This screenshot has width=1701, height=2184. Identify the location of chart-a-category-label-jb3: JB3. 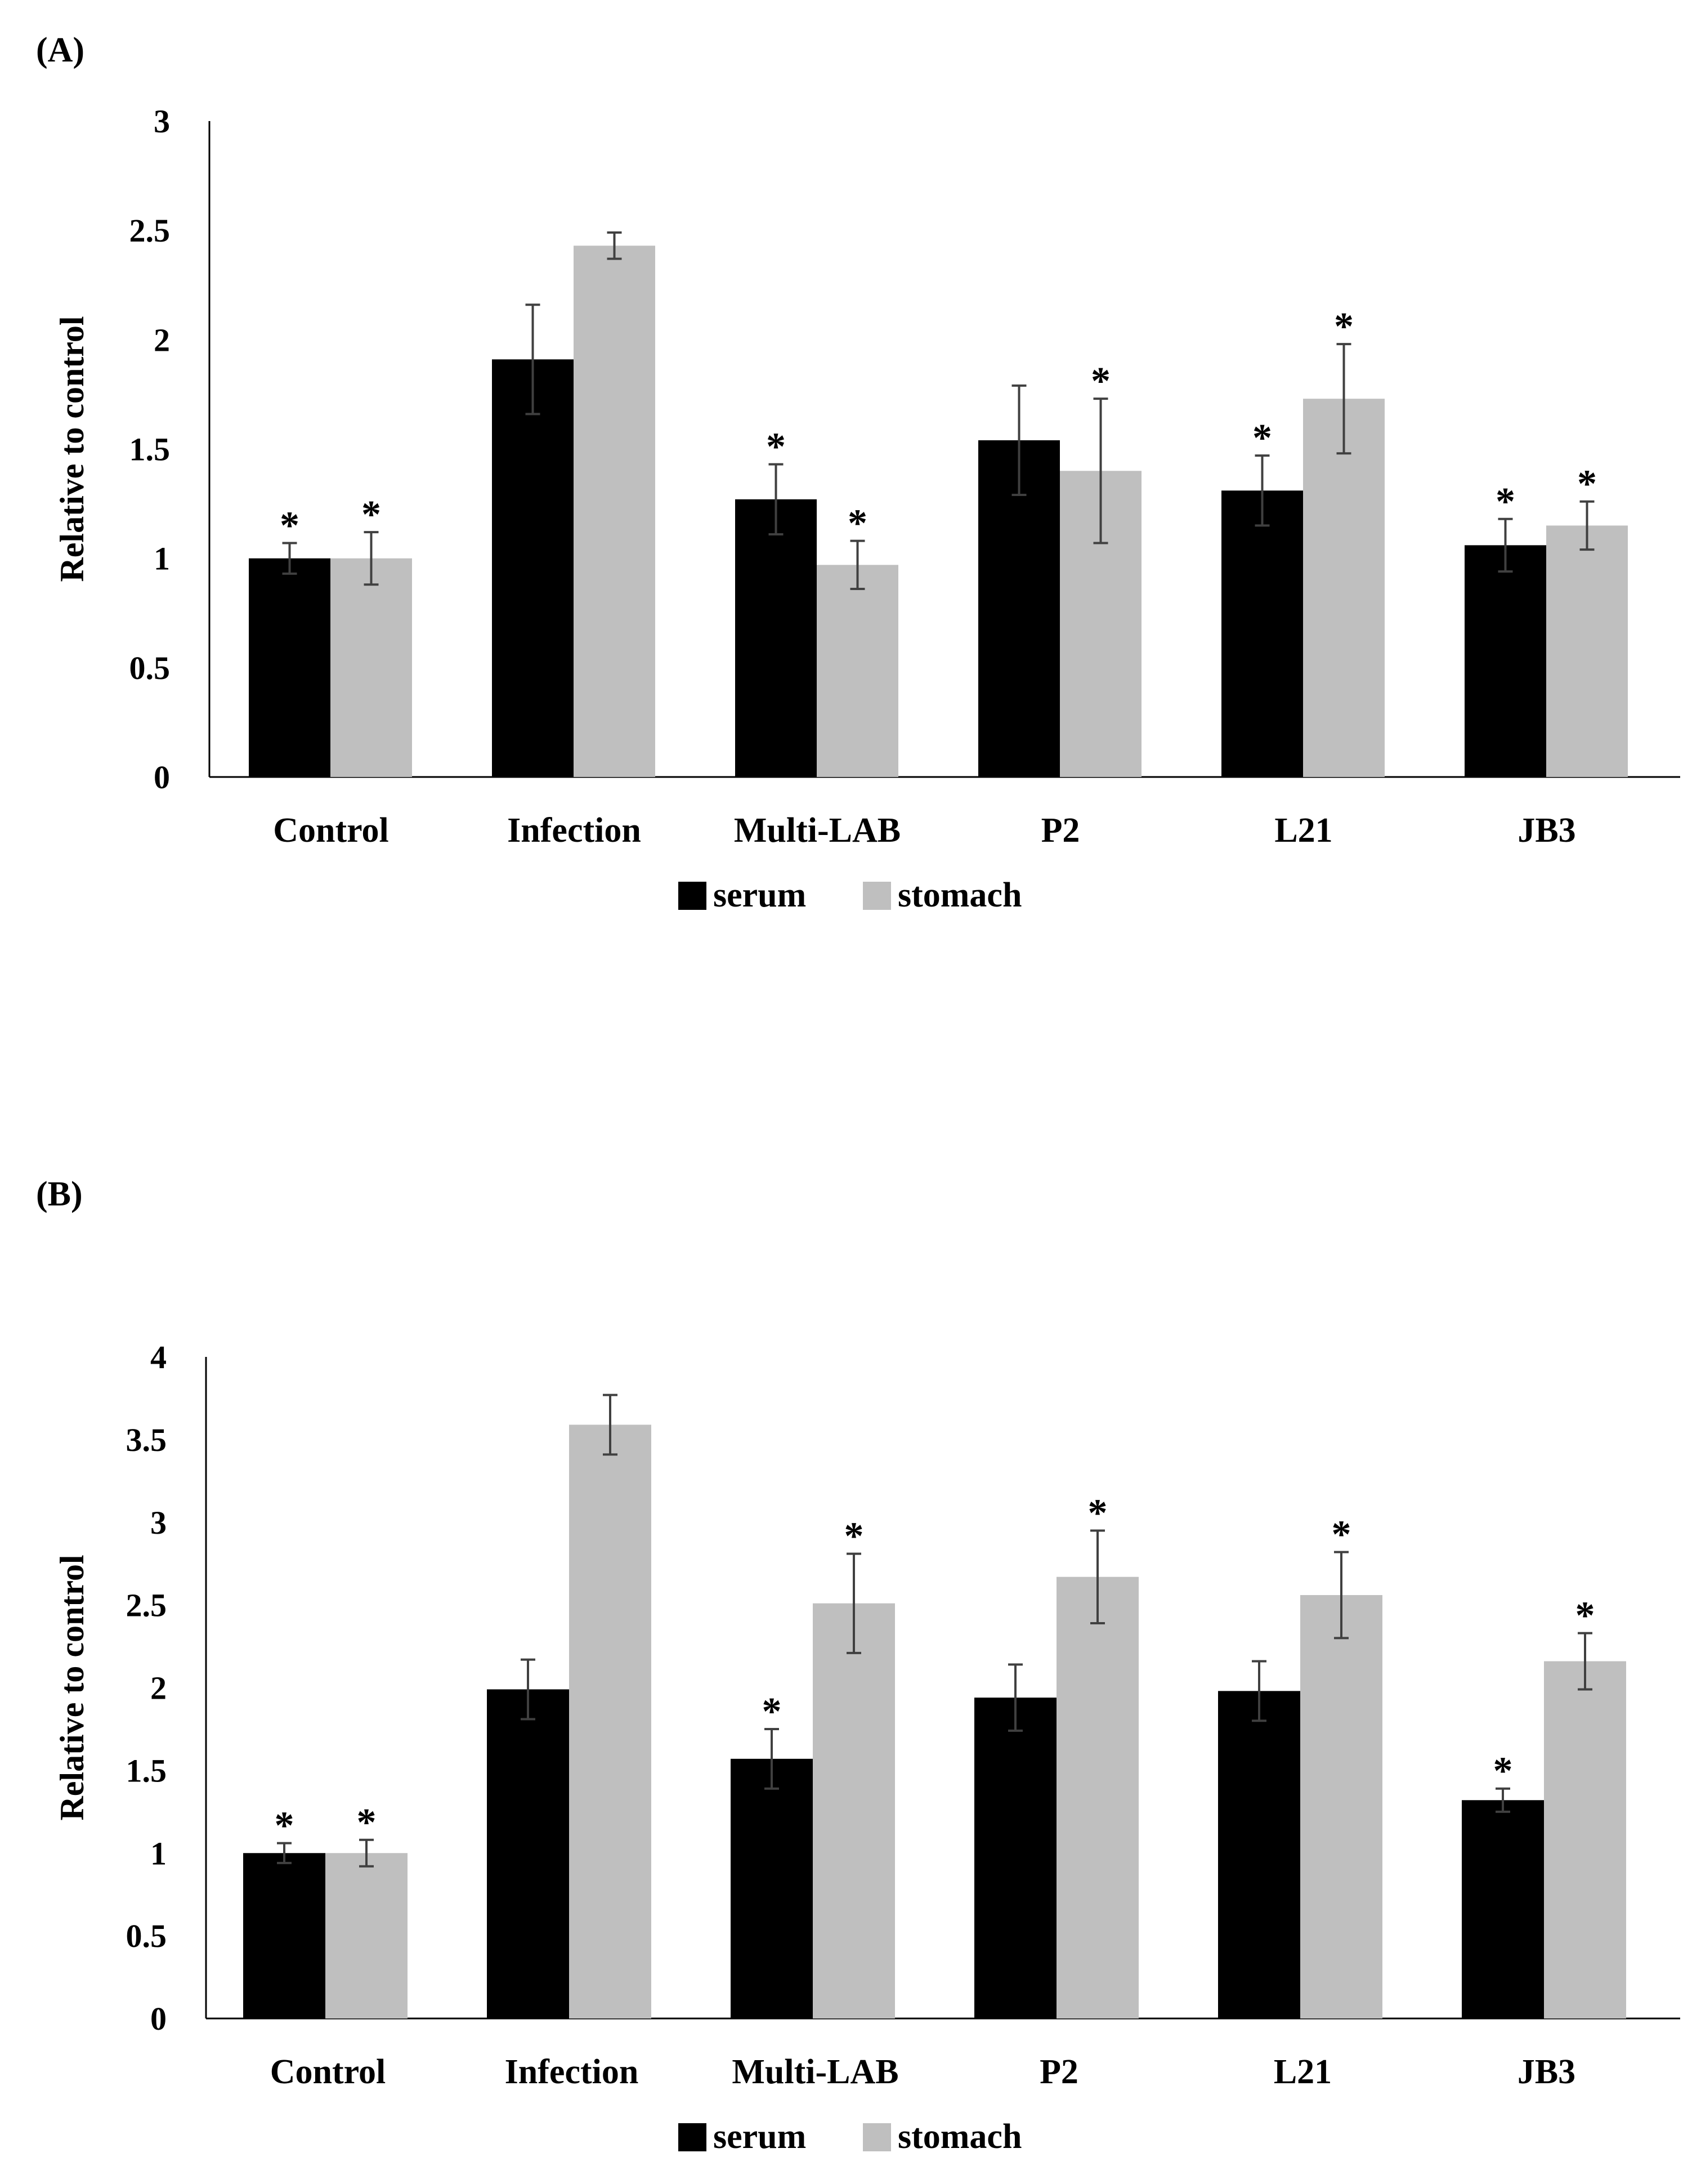
(1546, 830).